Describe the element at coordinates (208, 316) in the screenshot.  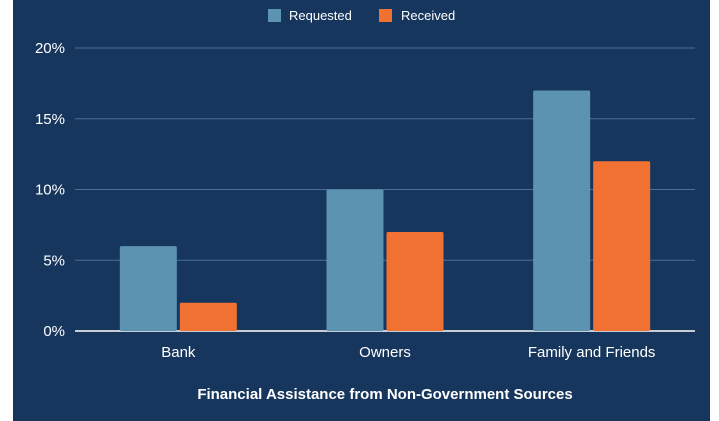
I see `bar-received-bank` at that location.